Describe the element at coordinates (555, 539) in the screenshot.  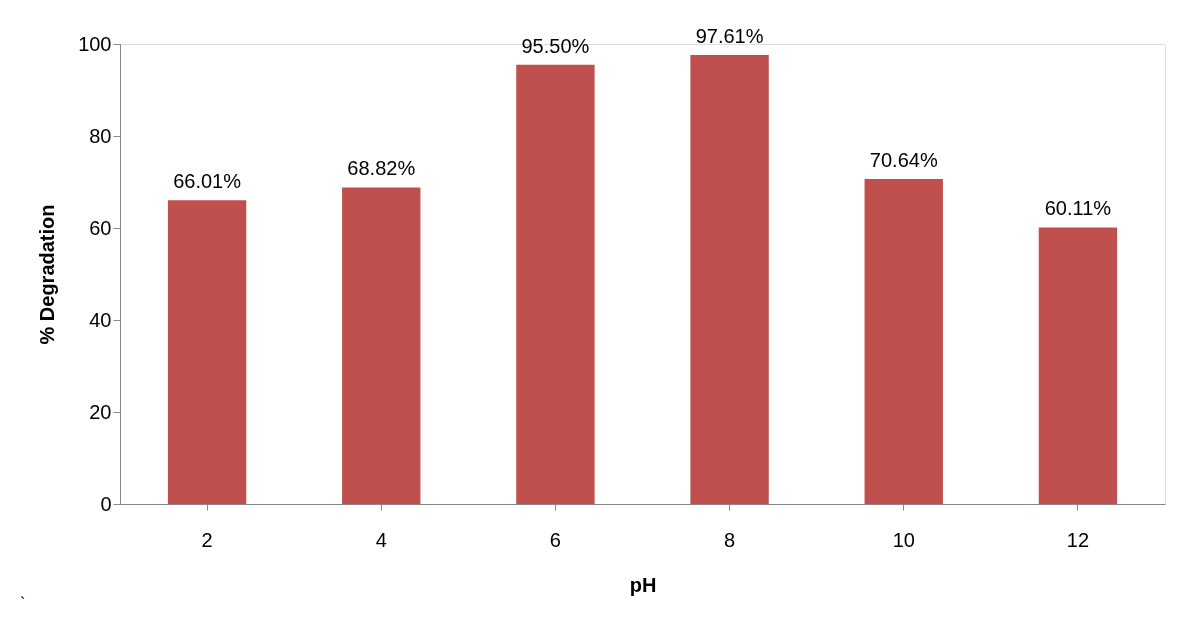
I see `x-tick-label: 6` at that location.